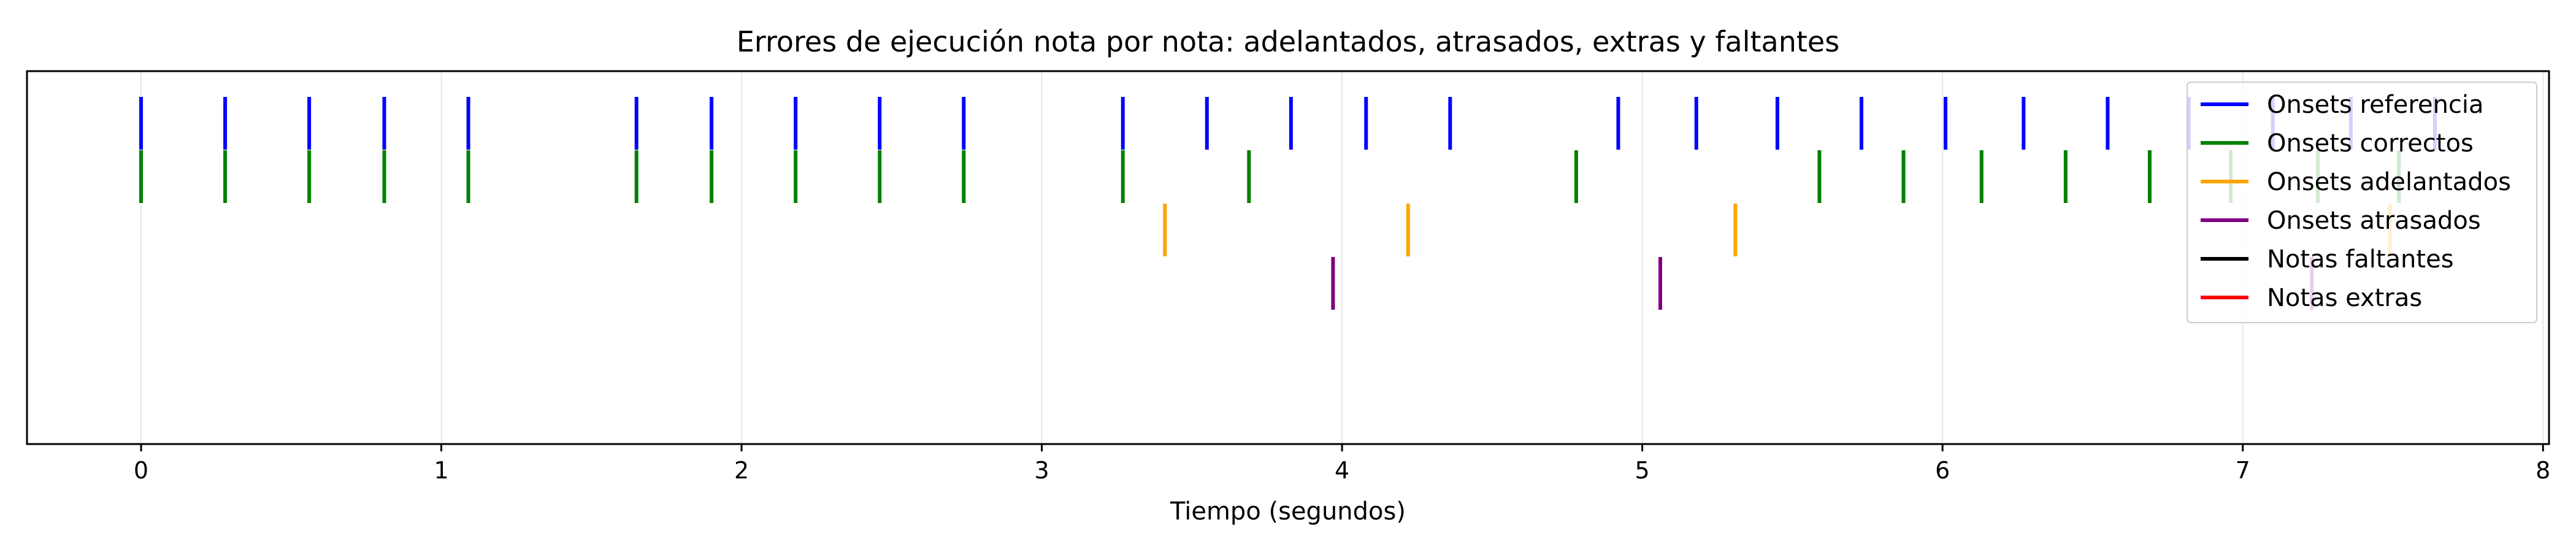 The width and height of the screenshot is (2576, 552). Describe the element at coordinates (2543, 470) in the screenshot. I see `x-tick-label: 8` at that location.